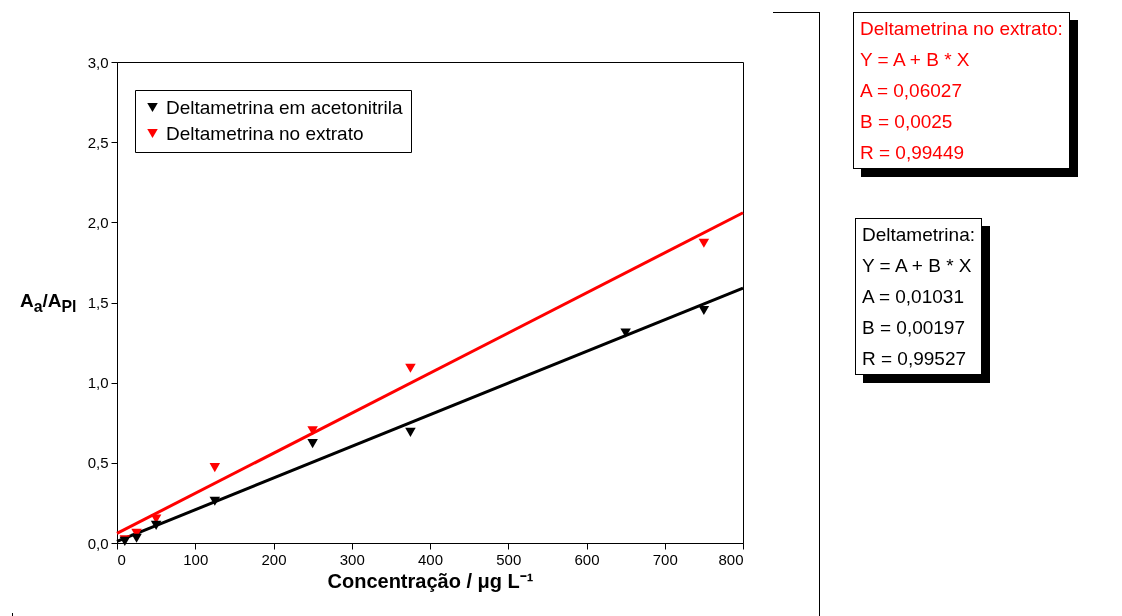  Describe the element at coordinates (98, 62) in the screenshot. I see `y-tick-label: 3,0` at that location.